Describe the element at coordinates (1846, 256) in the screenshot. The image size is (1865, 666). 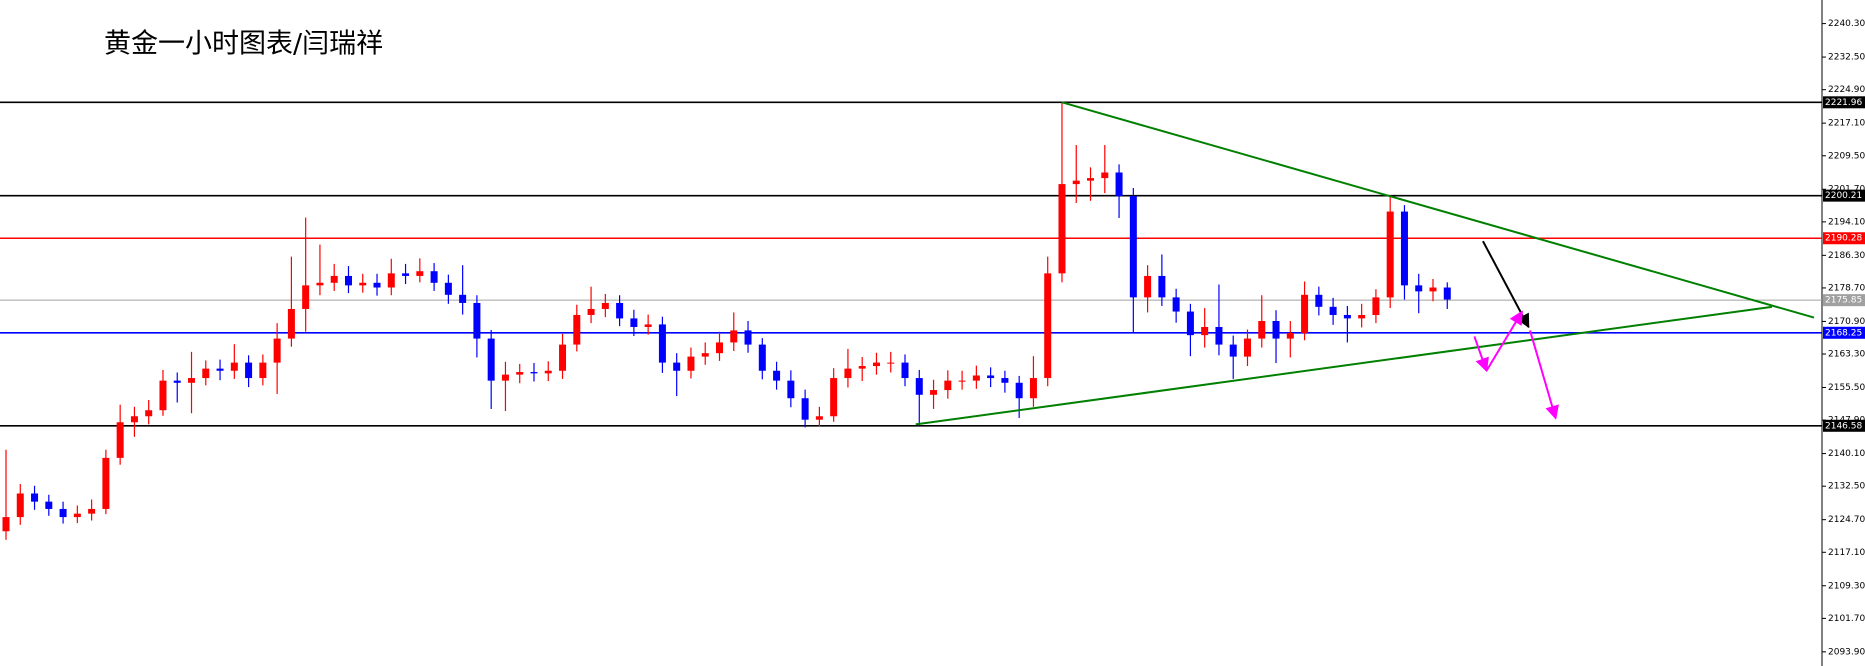
I see `y-tick-label: 2186.30` at that location.